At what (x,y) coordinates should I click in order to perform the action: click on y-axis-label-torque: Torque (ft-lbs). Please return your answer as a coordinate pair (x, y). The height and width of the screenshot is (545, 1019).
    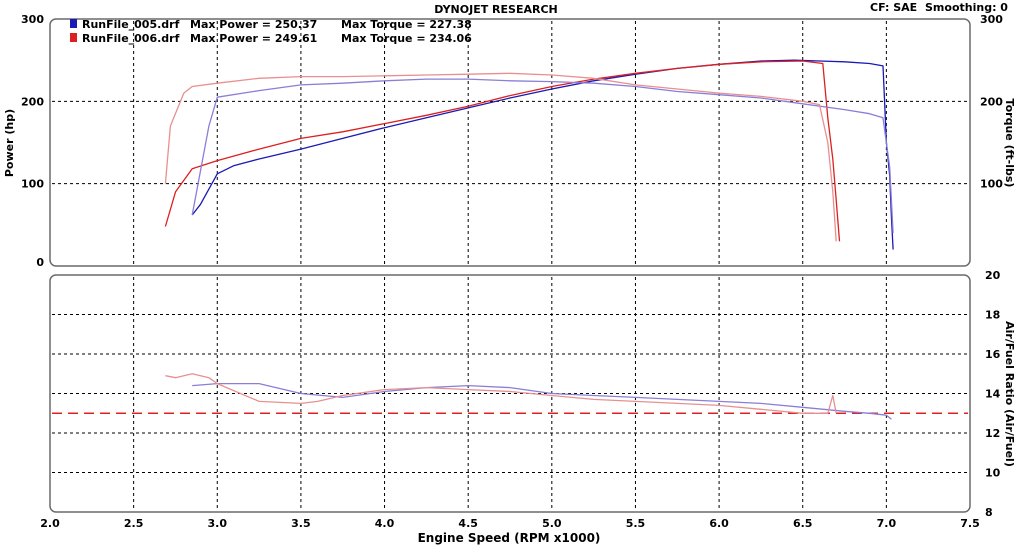
    Looking at the image, I should click on (1009, 143).